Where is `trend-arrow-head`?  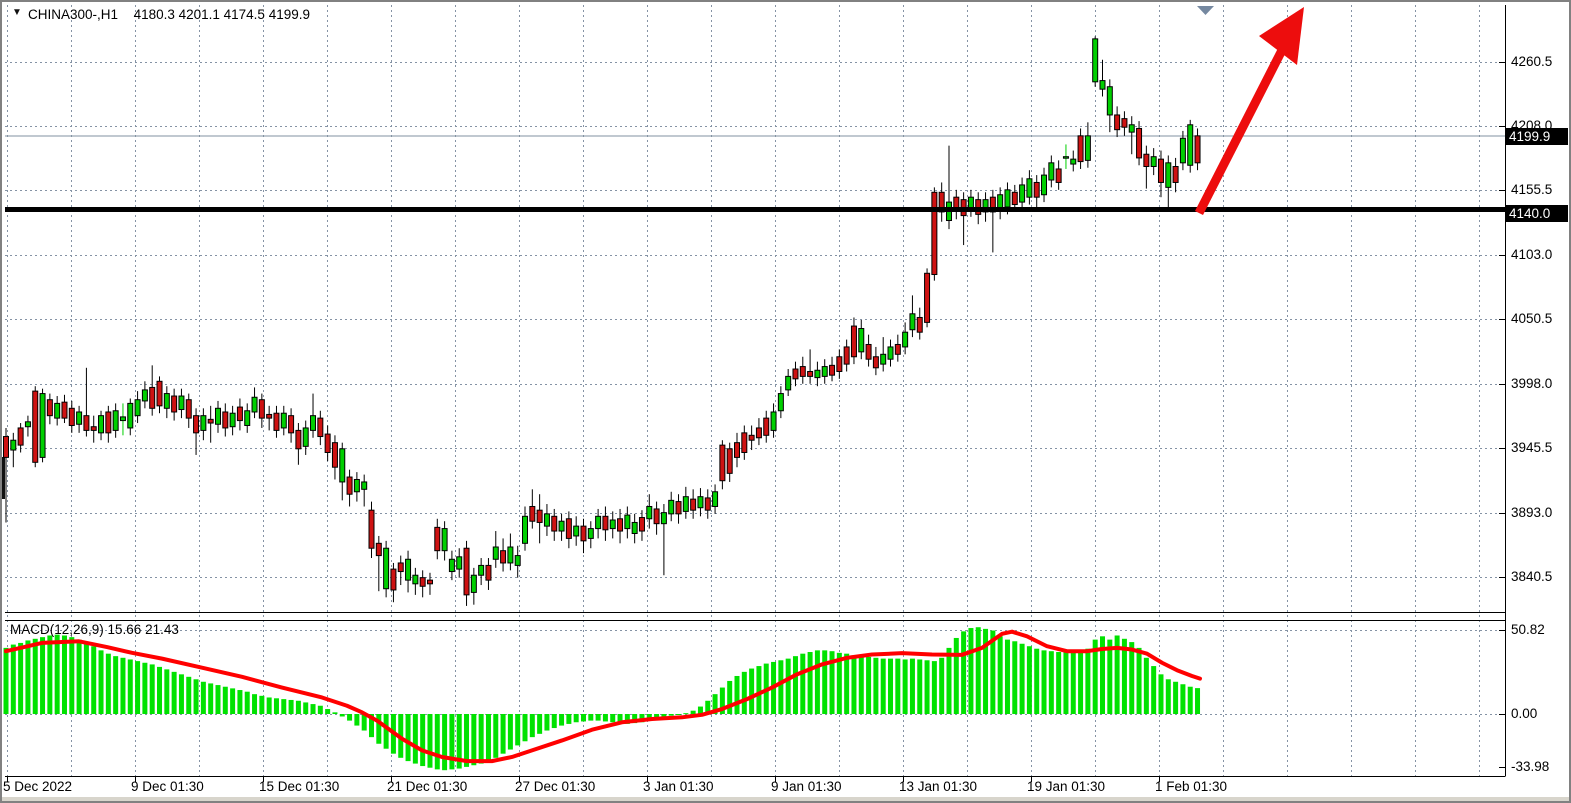 trend-arrow-head is located at coordinates (1281, 36).